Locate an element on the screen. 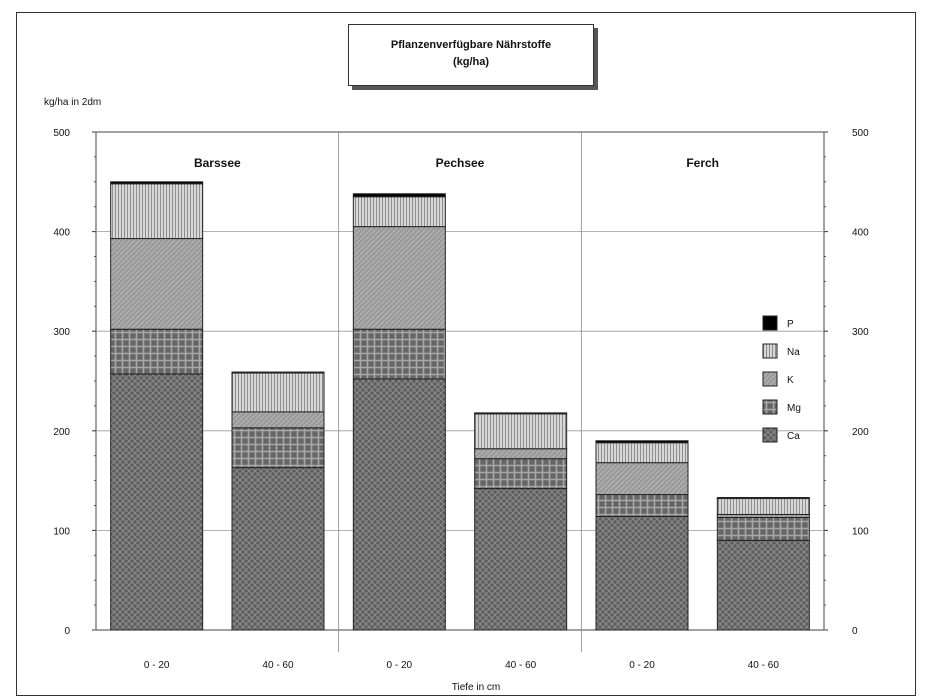 The height and width of the screenshot is (699, 928). legend-label-na: Na is located at coordinates (793, 352).